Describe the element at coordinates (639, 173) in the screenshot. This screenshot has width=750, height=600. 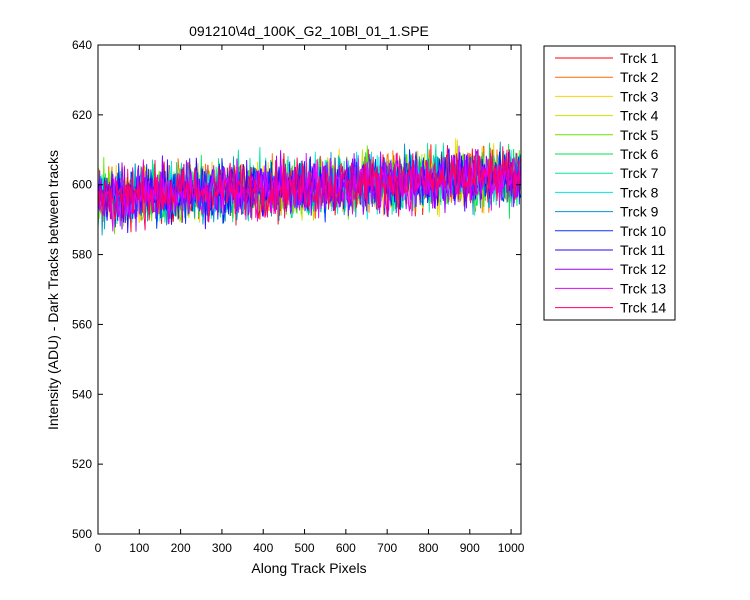
I see `legend-label: Trck 7` at that location.